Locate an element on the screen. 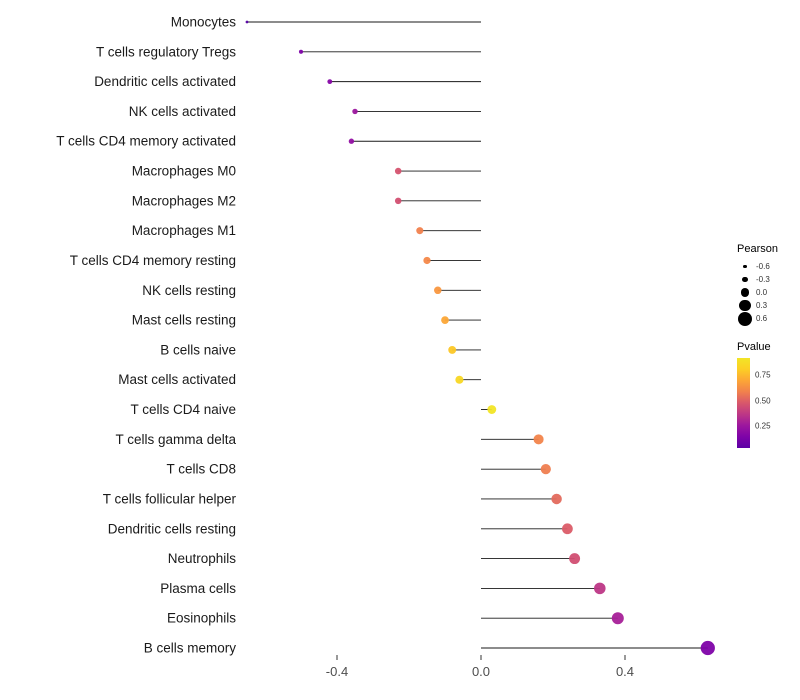  pvalue-colorbar-wrap: 0.75 0.50 0.25 is located at coordinates (768, 406).